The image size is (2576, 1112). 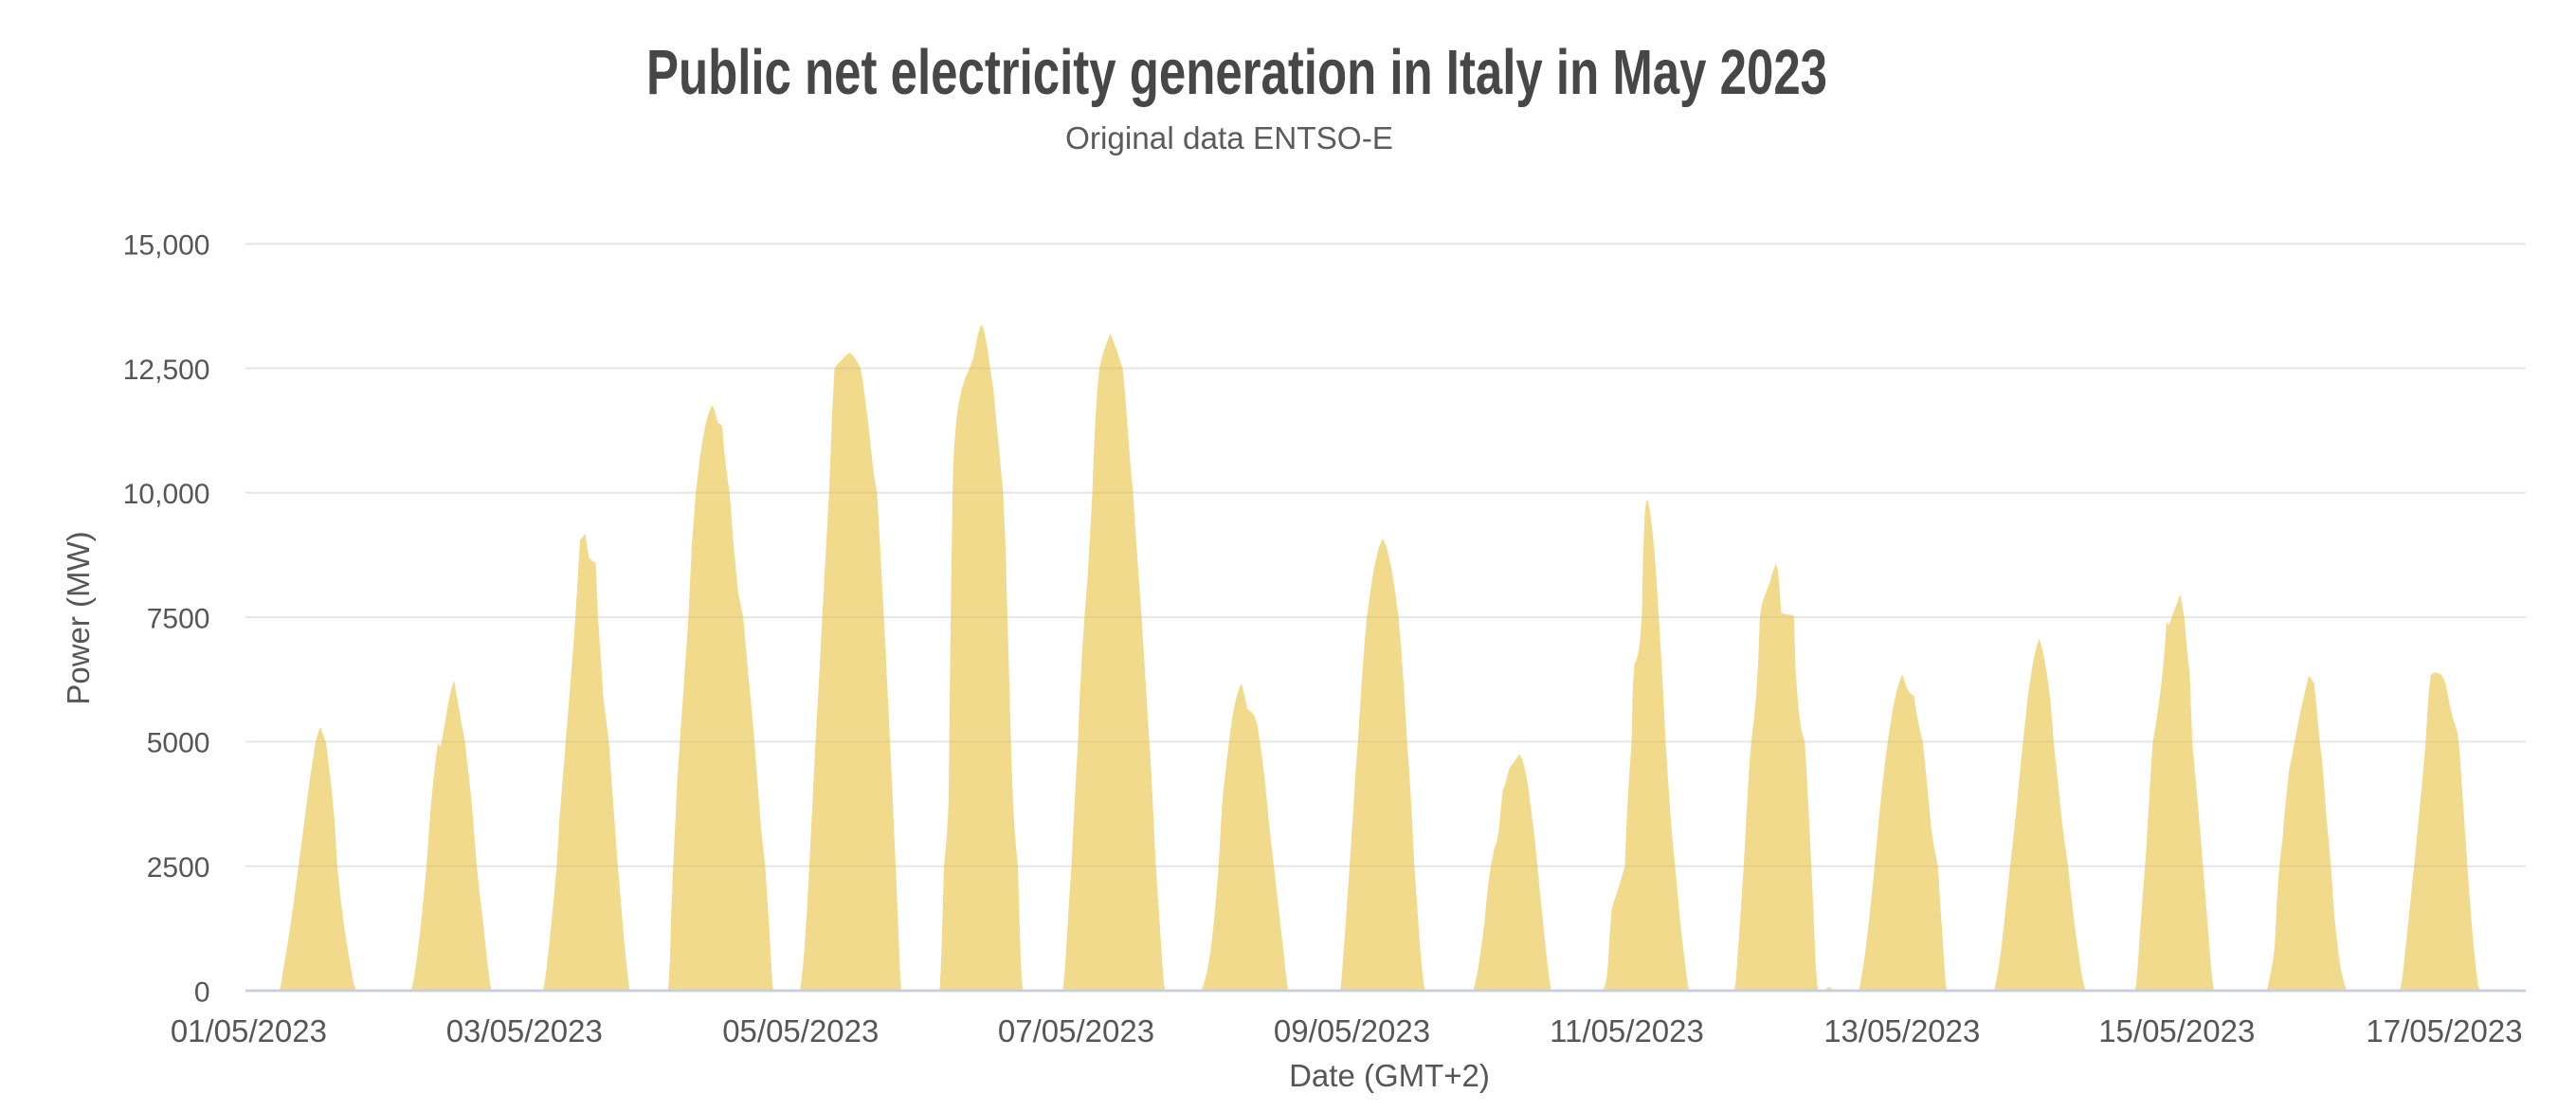 What do you see at coordinates (166, 246) in the screenshot?
I see `svg-text: 15,000` at bounding box center [166, 246].